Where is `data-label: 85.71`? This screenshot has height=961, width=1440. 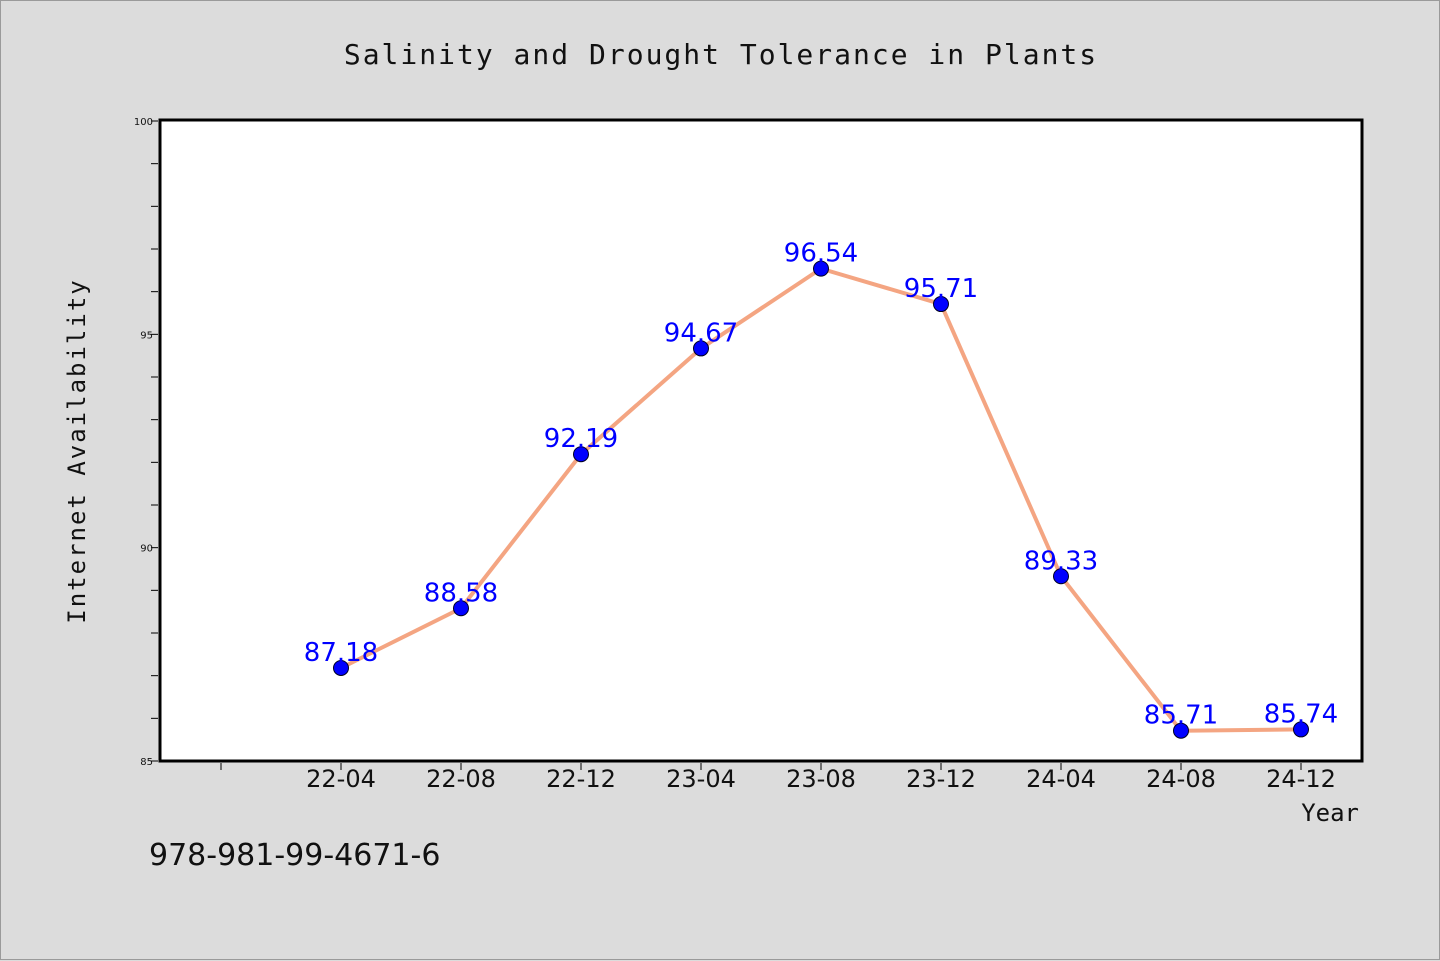
data-label: 85.71 is located at coordinates (1181, 716).